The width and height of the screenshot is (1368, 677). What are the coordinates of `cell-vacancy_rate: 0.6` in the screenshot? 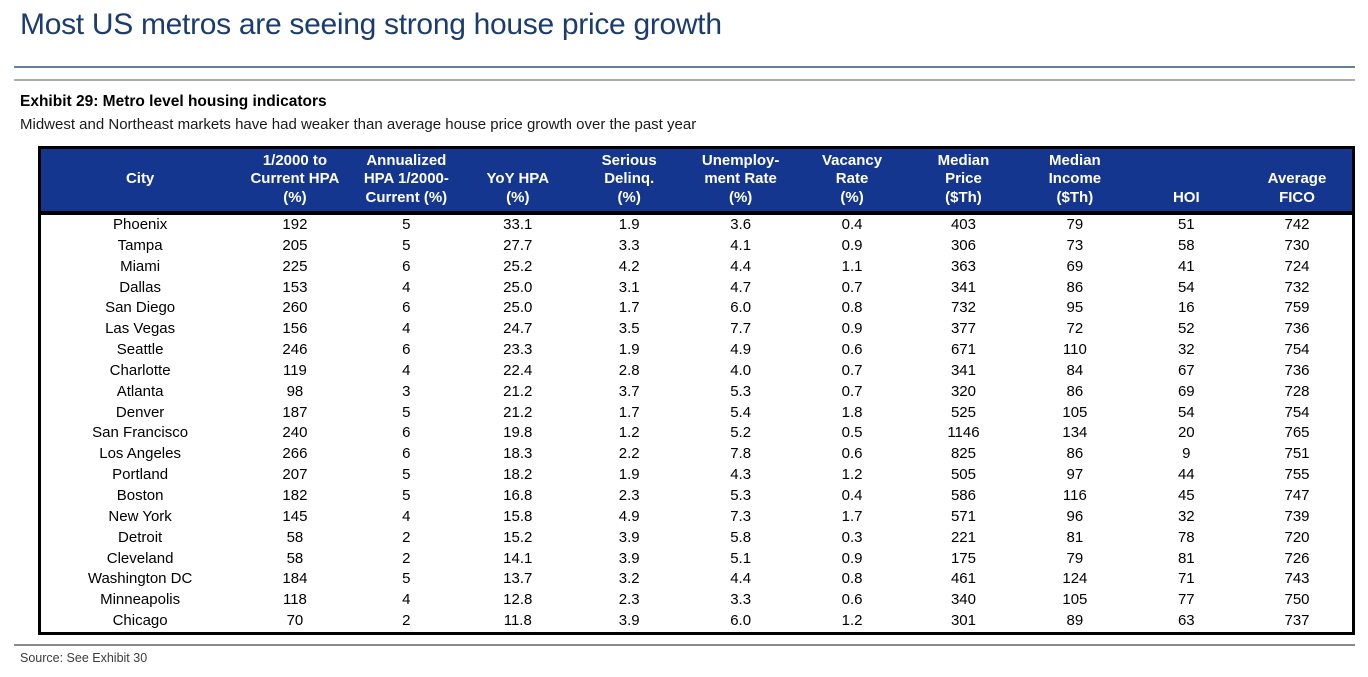 It's located at (852, 600).